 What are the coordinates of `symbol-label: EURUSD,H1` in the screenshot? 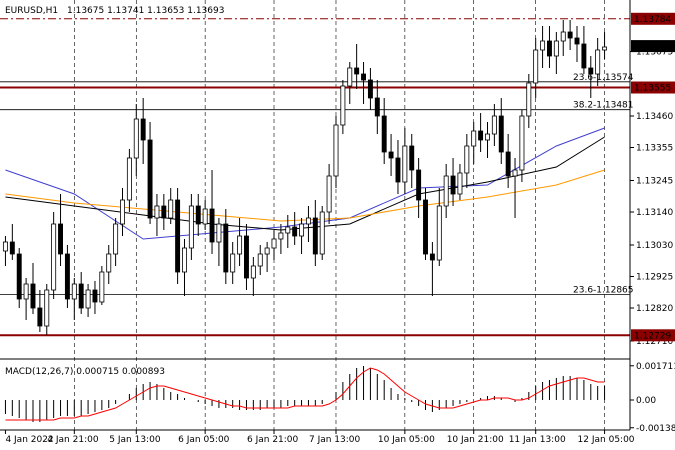 It's located at (31, 11).